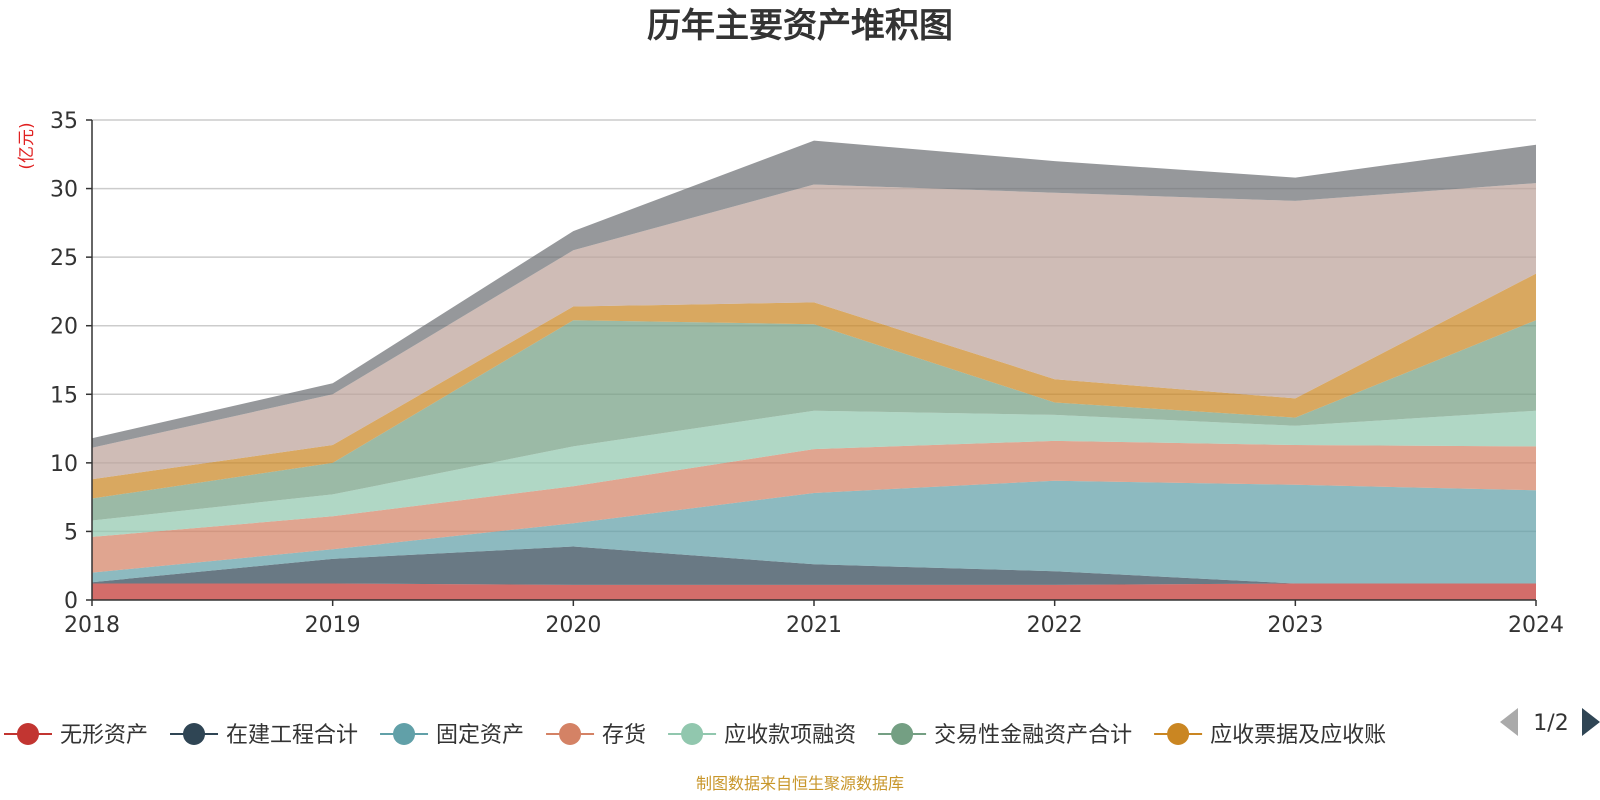 This screenshot has width=1600, height=800. What do you see at coordinates (814, 625) in the screenshot?
I see `x-tick-label: 2021` at bounding box center [814, 625].